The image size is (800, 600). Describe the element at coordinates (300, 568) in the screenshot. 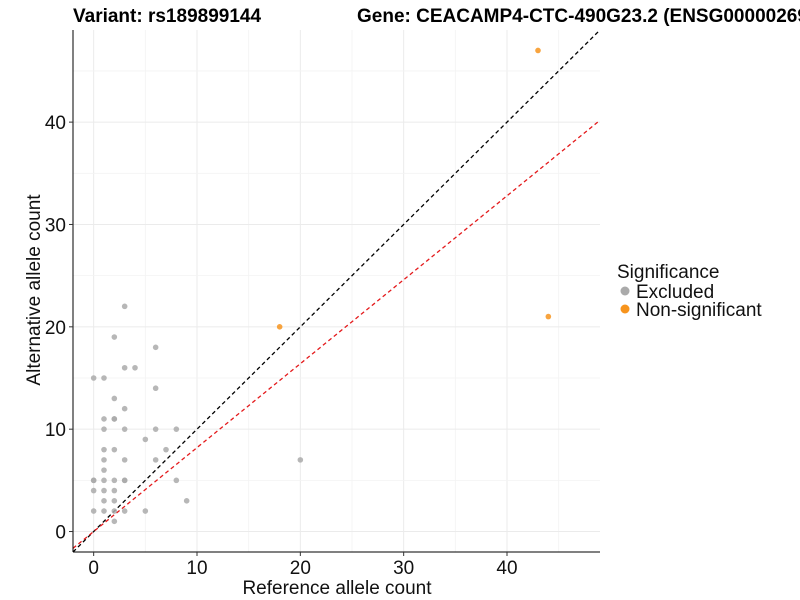

I see `x-tick-label: 20` at that location.